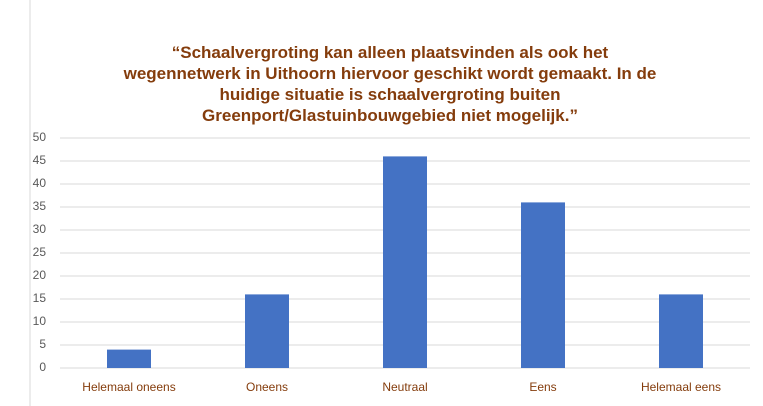 Image resolution: width=763 pixels, height=406 pixels. I want to click on y-tick-label: 10, so click(40, 321).